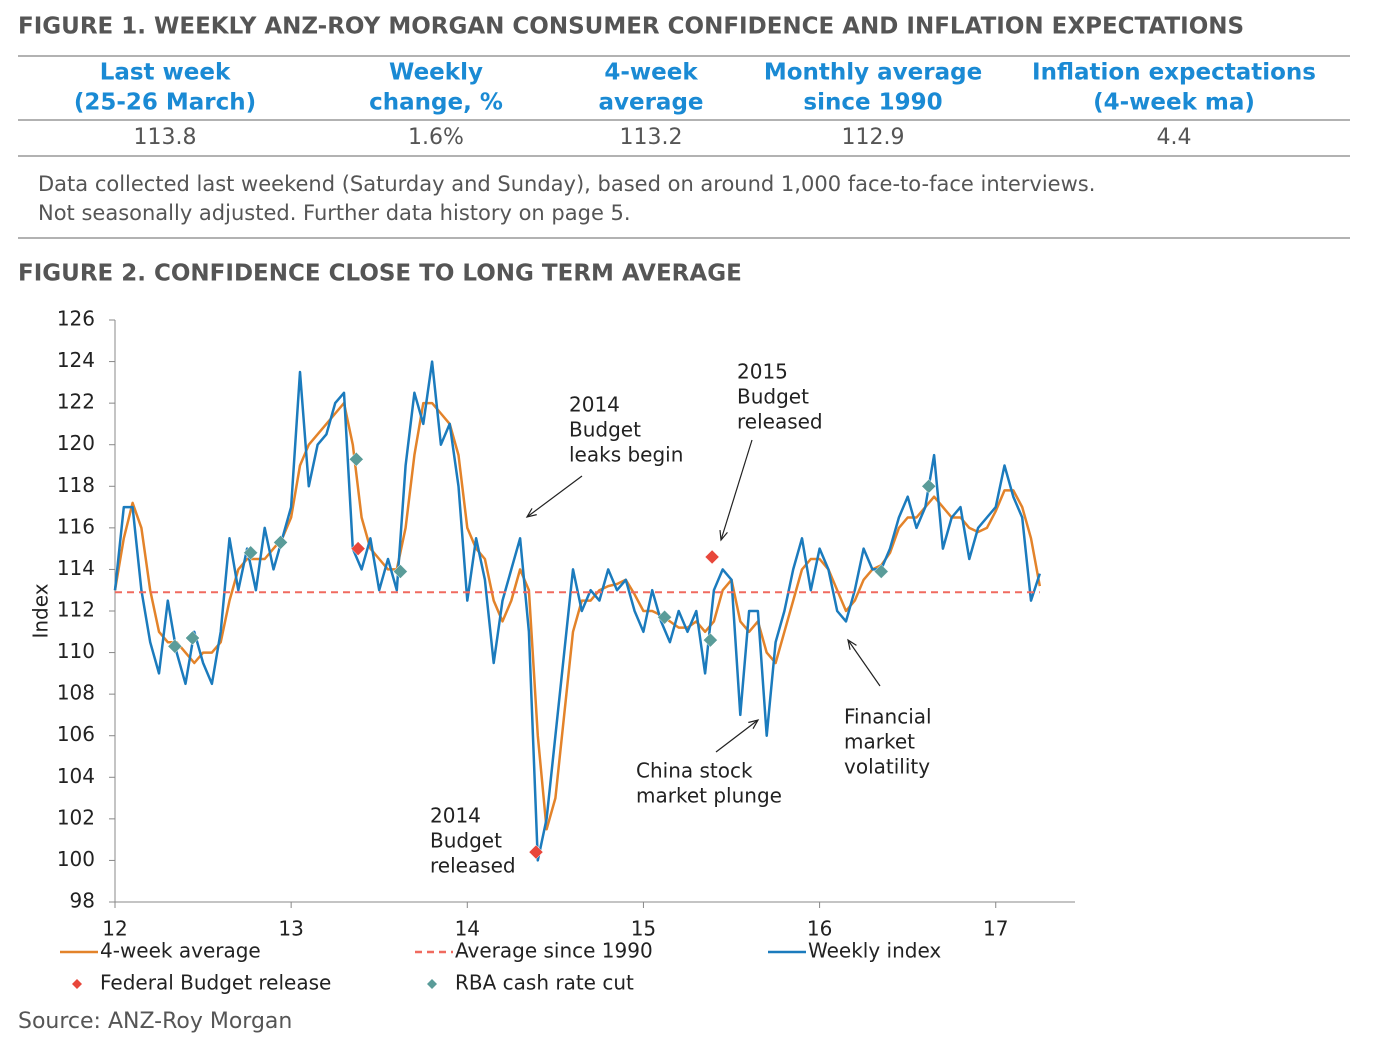 The width and height of the screenshot is (1382, 1064). Describe the element at coordinates (762, 372) in the screenshot. I see `annotation: 2015` at that location.